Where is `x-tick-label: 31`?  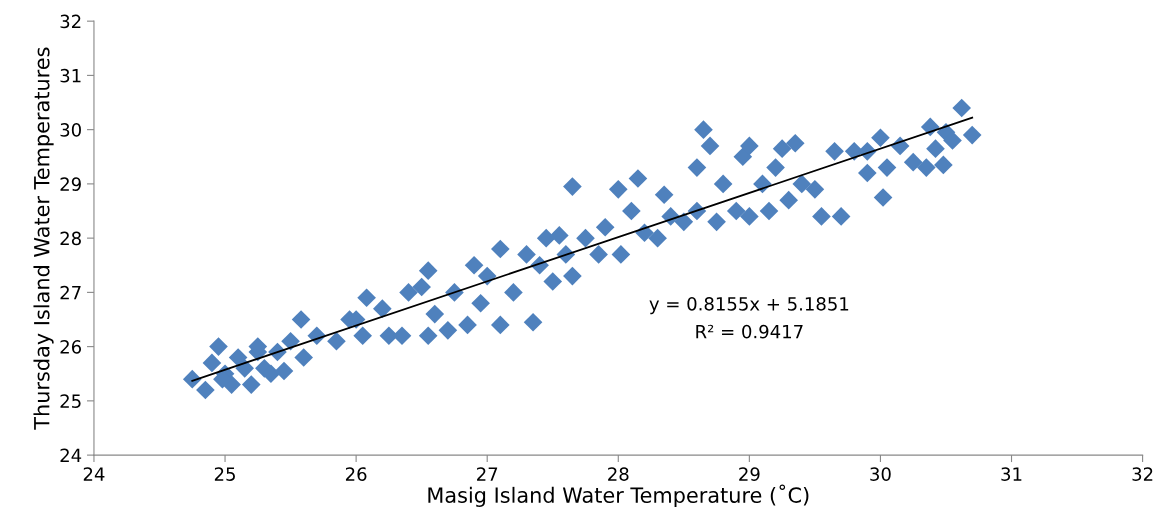
x-tick-label: 31 is located at coordinates (1011, 474).